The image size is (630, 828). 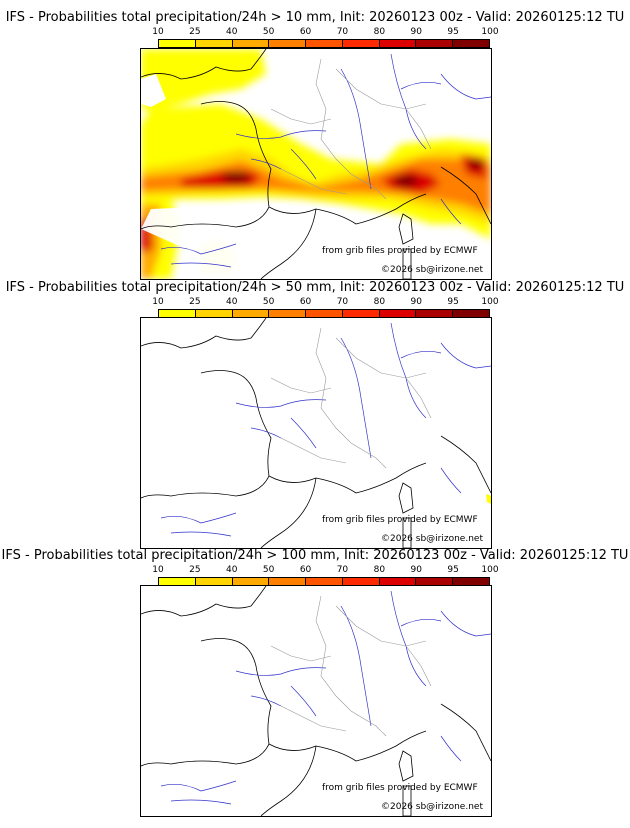 I want to click on low-probability-gaps, so click(x=241, y=176).